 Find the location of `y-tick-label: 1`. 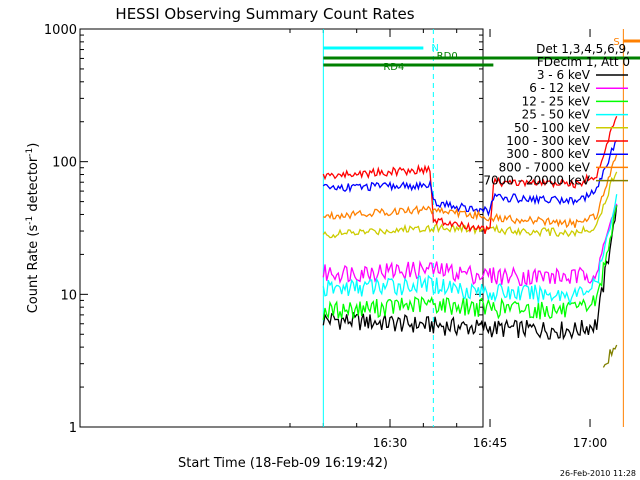

y-tick-label: 1 is located at coordinates (73, 428).